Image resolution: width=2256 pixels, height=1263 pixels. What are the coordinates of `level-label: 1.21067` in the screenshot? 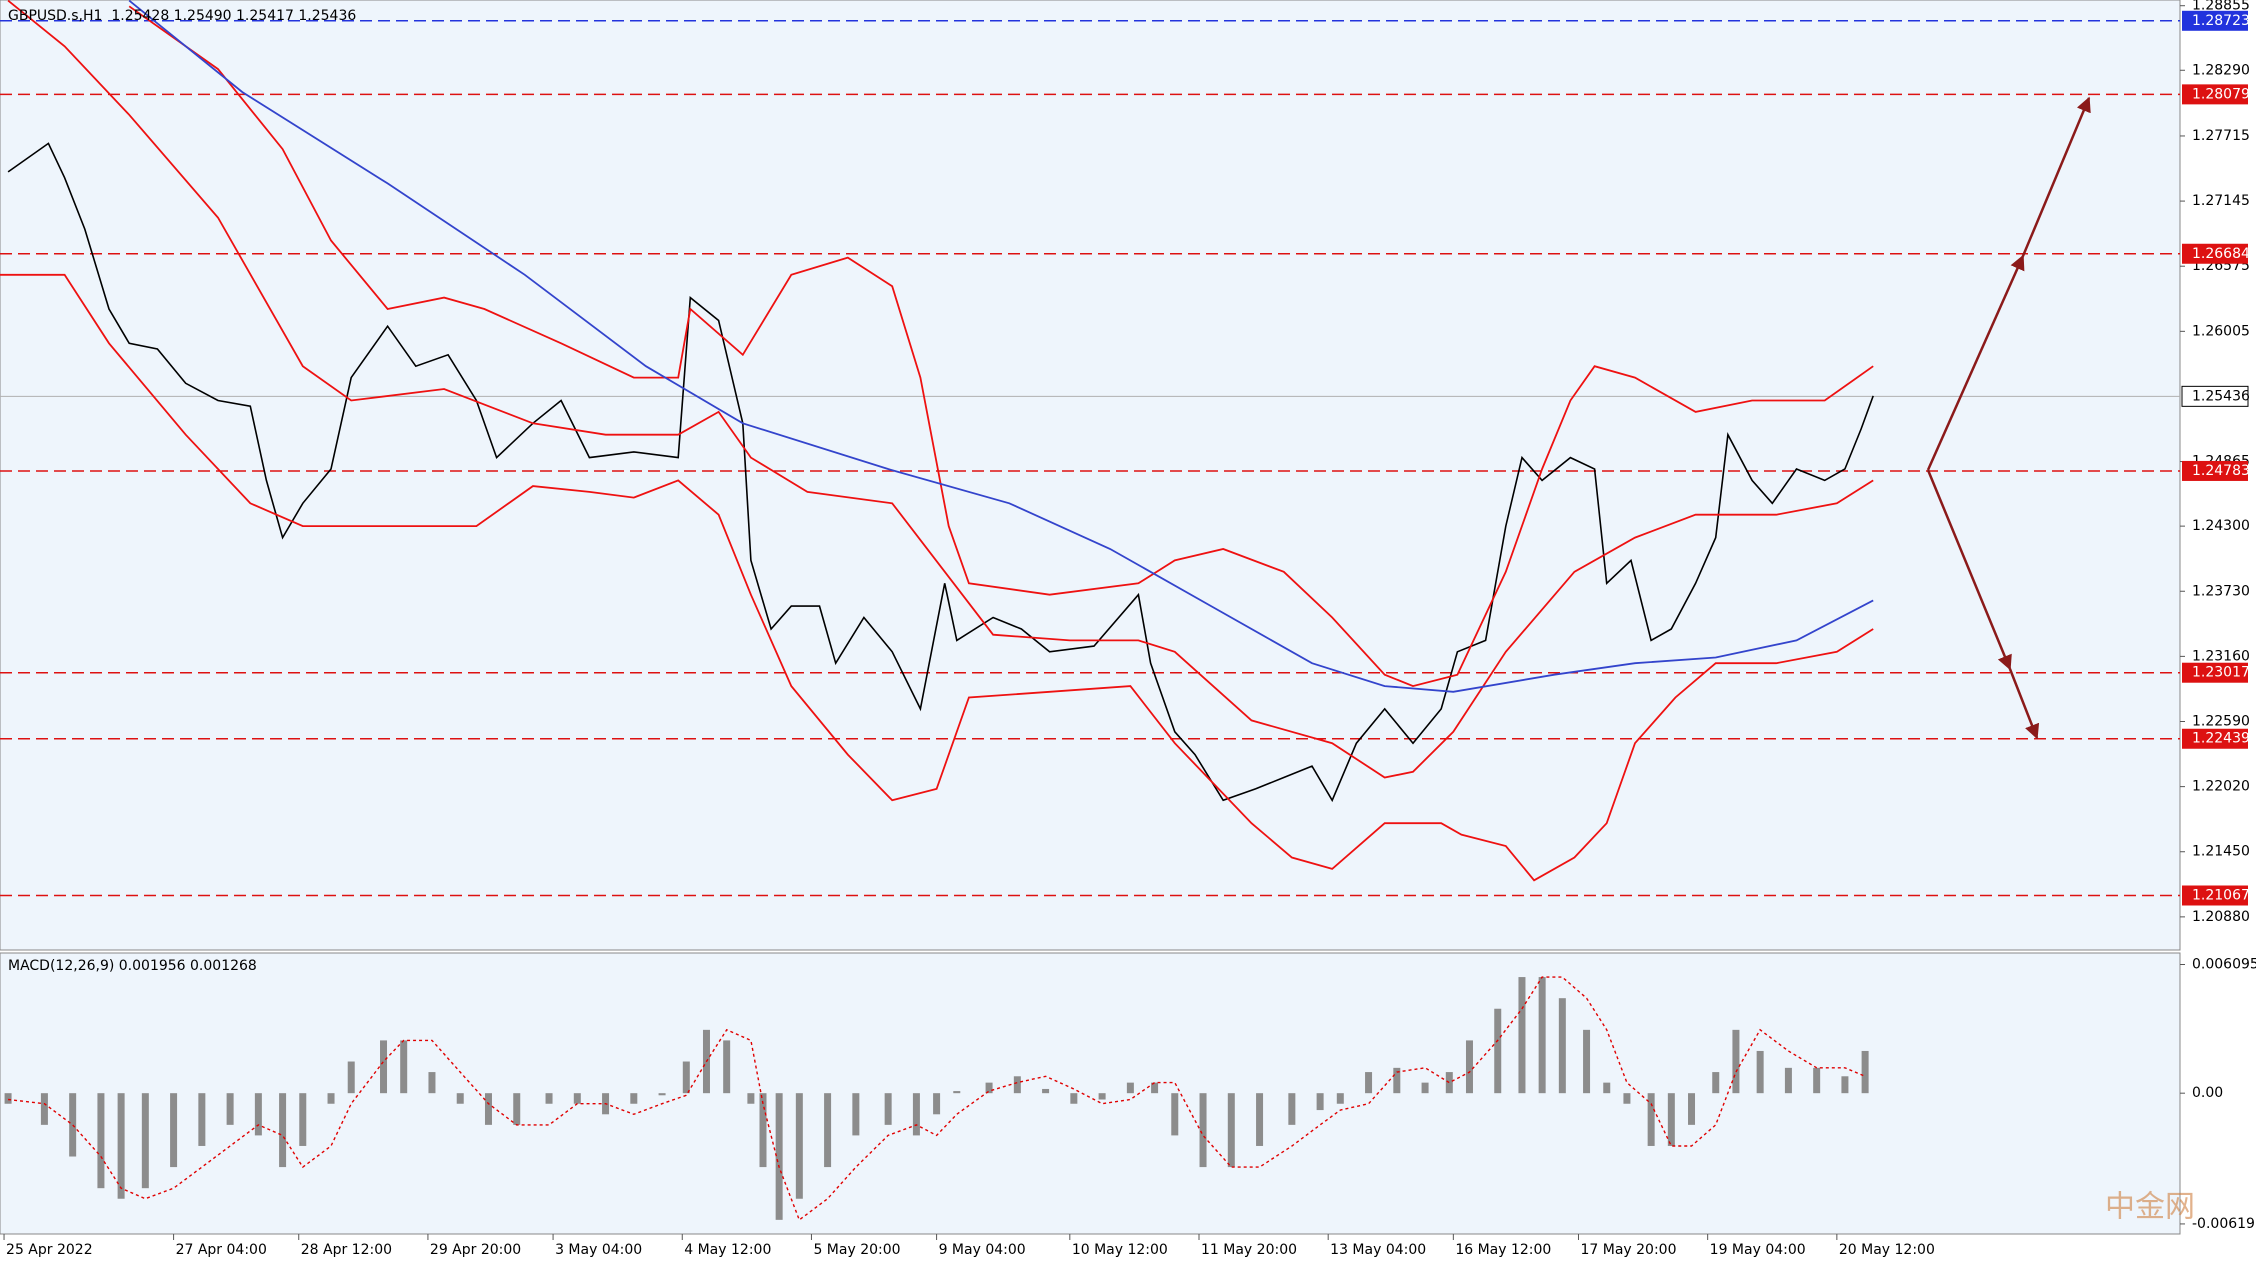 It's located at (2221, 896).